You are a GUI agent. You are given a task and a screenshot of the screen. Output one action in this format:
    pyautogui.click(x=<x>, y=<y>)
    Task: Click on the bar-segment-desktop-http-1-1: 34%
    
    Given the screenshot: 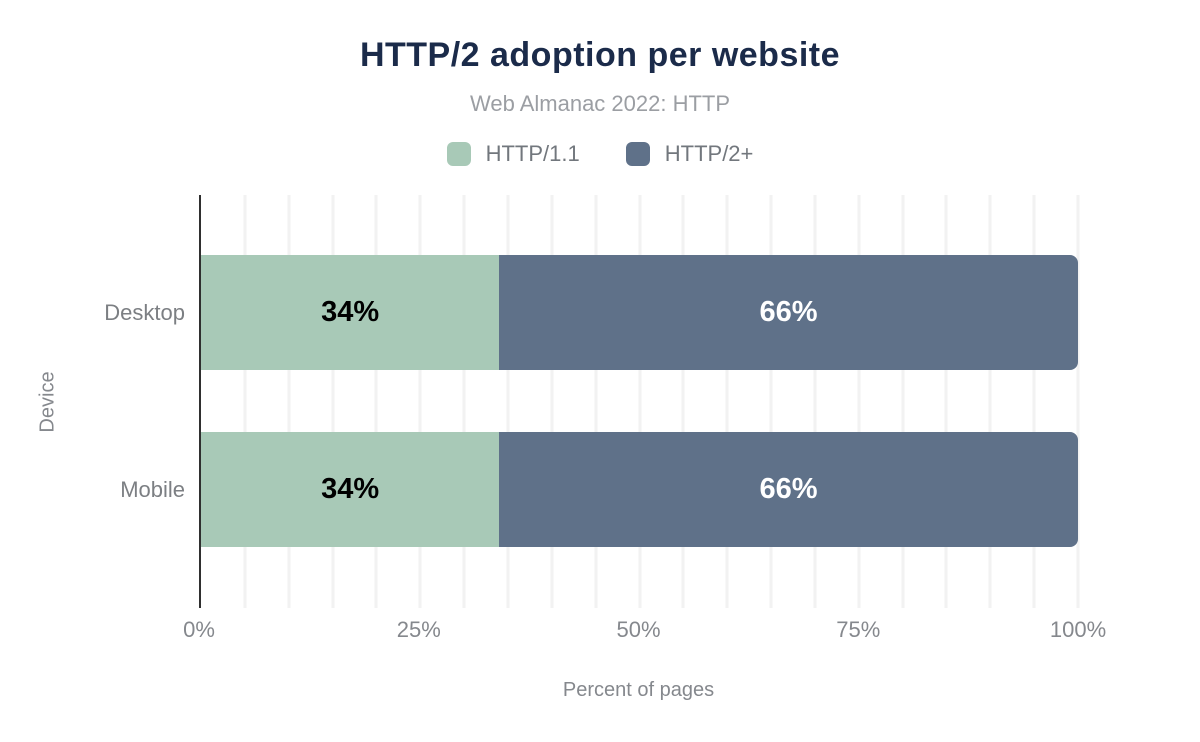 What is the action you would take?
    pyautogui.click(x=350, y=312)
    